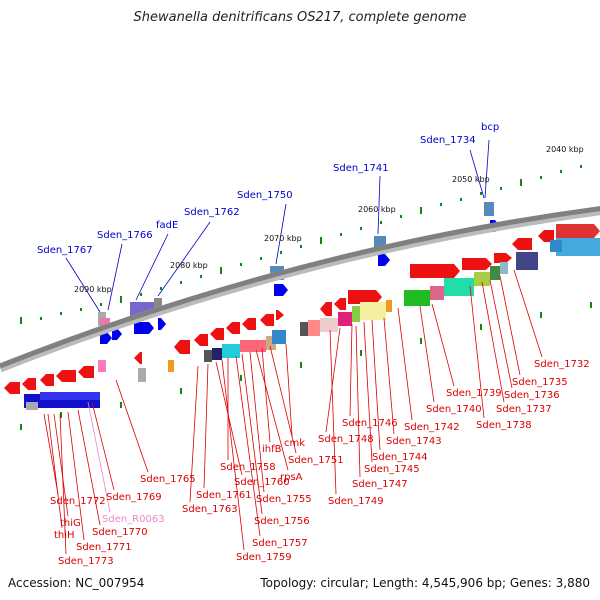 This screenshot has height=600, width=600. I want to click on gene-label: cmk, so click(294, 443).